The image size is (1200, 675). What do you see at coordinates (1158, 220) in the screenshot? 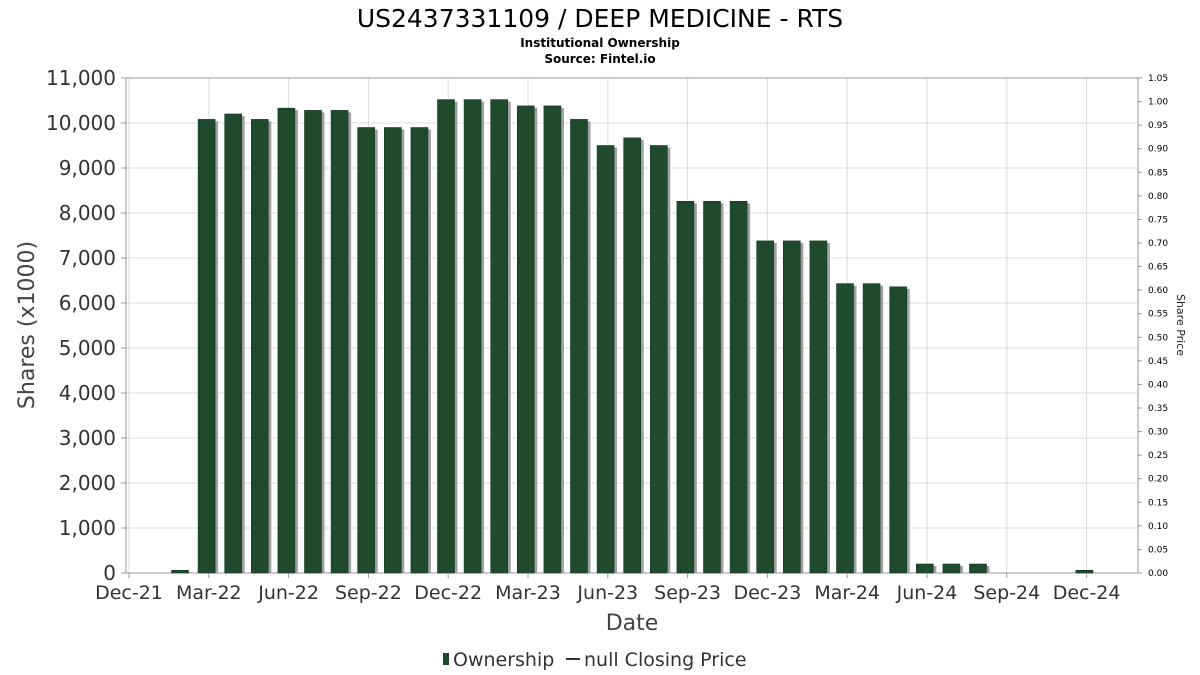
I see `y2-tick-label: 0.75` at bounding box center [1158, 220].